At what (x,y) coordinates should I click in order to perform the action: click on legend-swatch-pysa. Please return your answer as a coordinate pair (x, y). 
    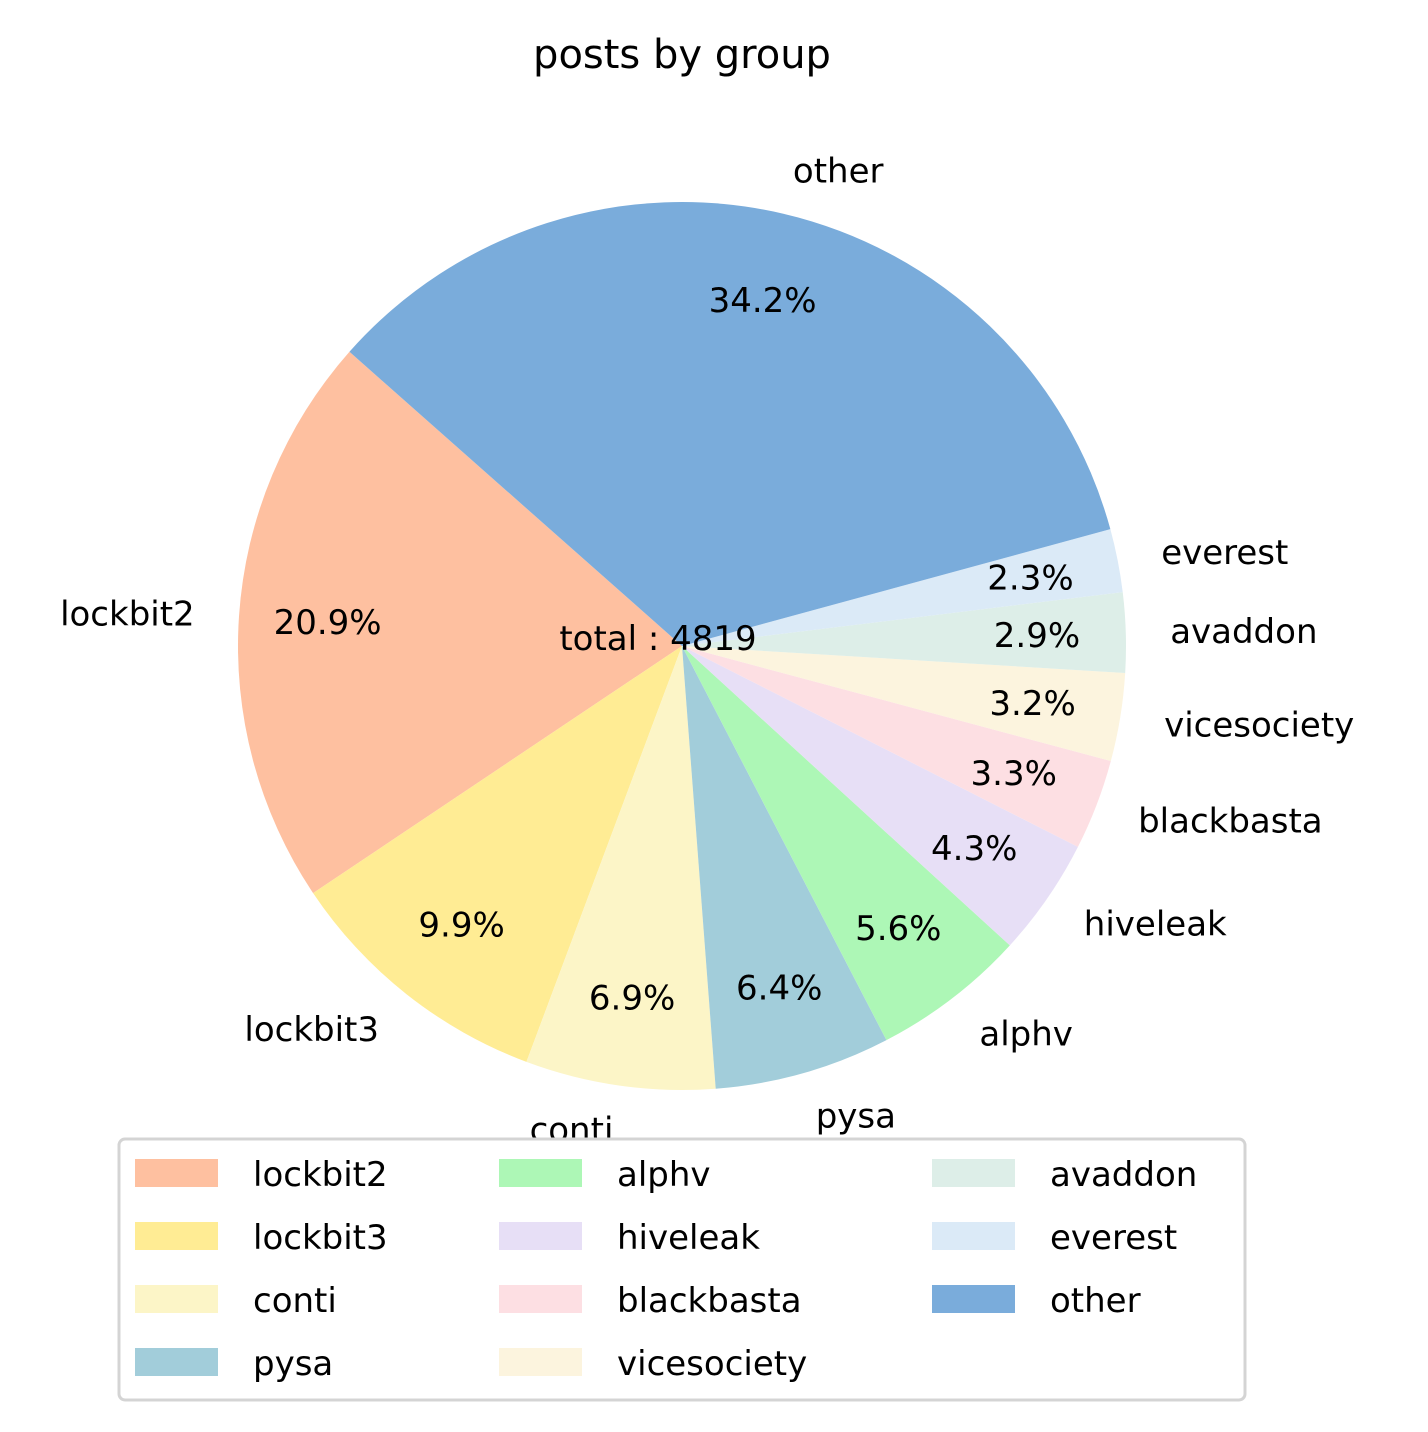
    Looking at the image, I should click on (176, 1362).